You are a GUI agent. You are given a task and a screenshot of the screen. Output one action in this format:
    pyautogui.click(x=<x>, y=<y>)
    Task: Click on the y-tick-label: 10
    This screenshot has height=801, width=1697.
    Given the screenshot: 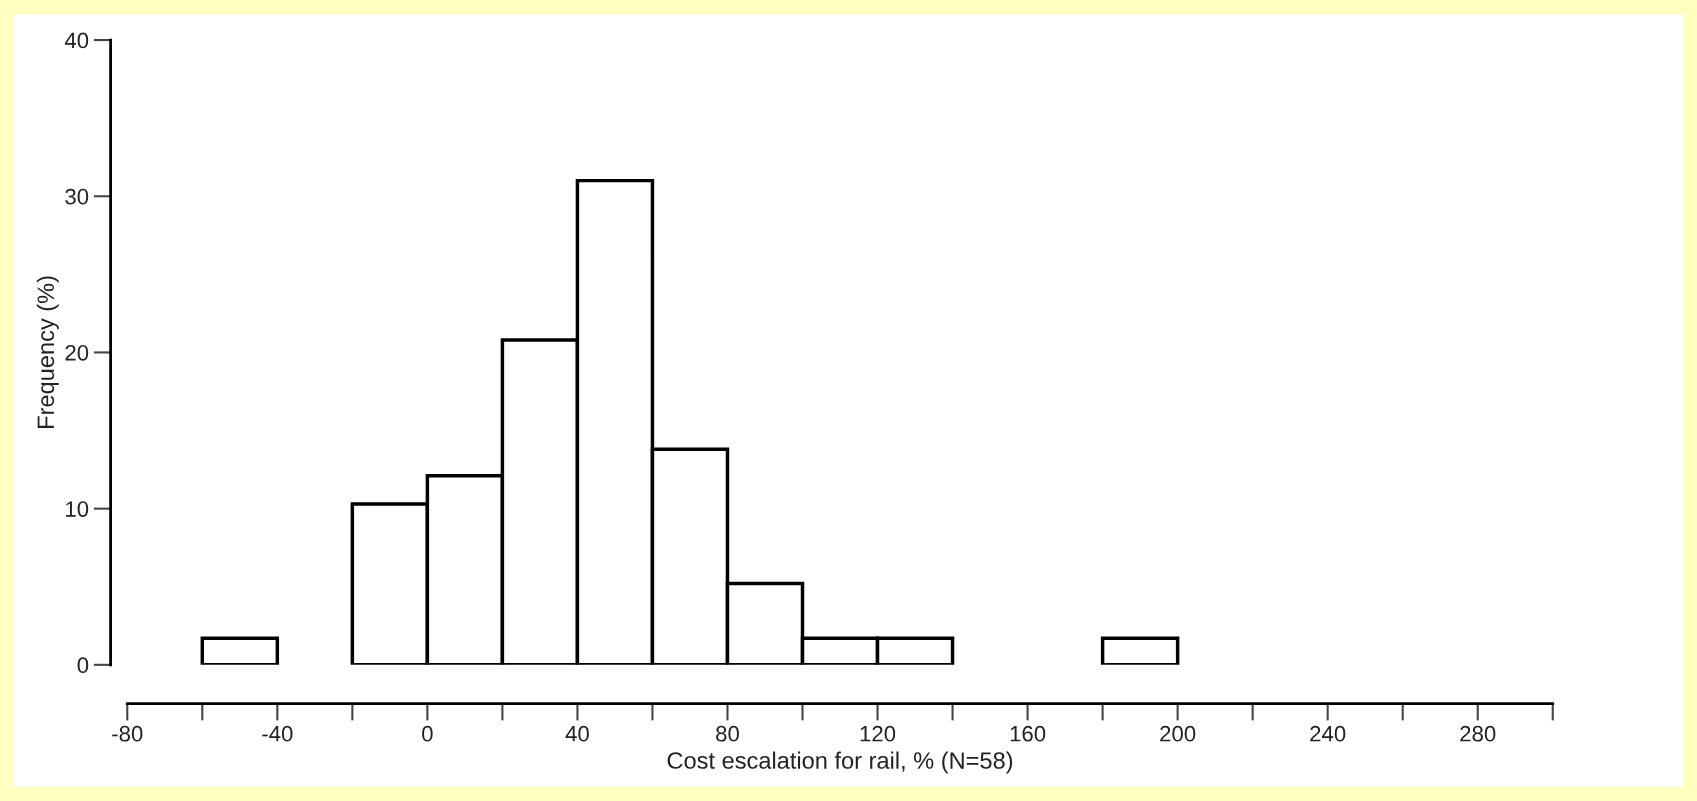 What is the action you would take?
    pyautogui.click(x=77, y=509)
    